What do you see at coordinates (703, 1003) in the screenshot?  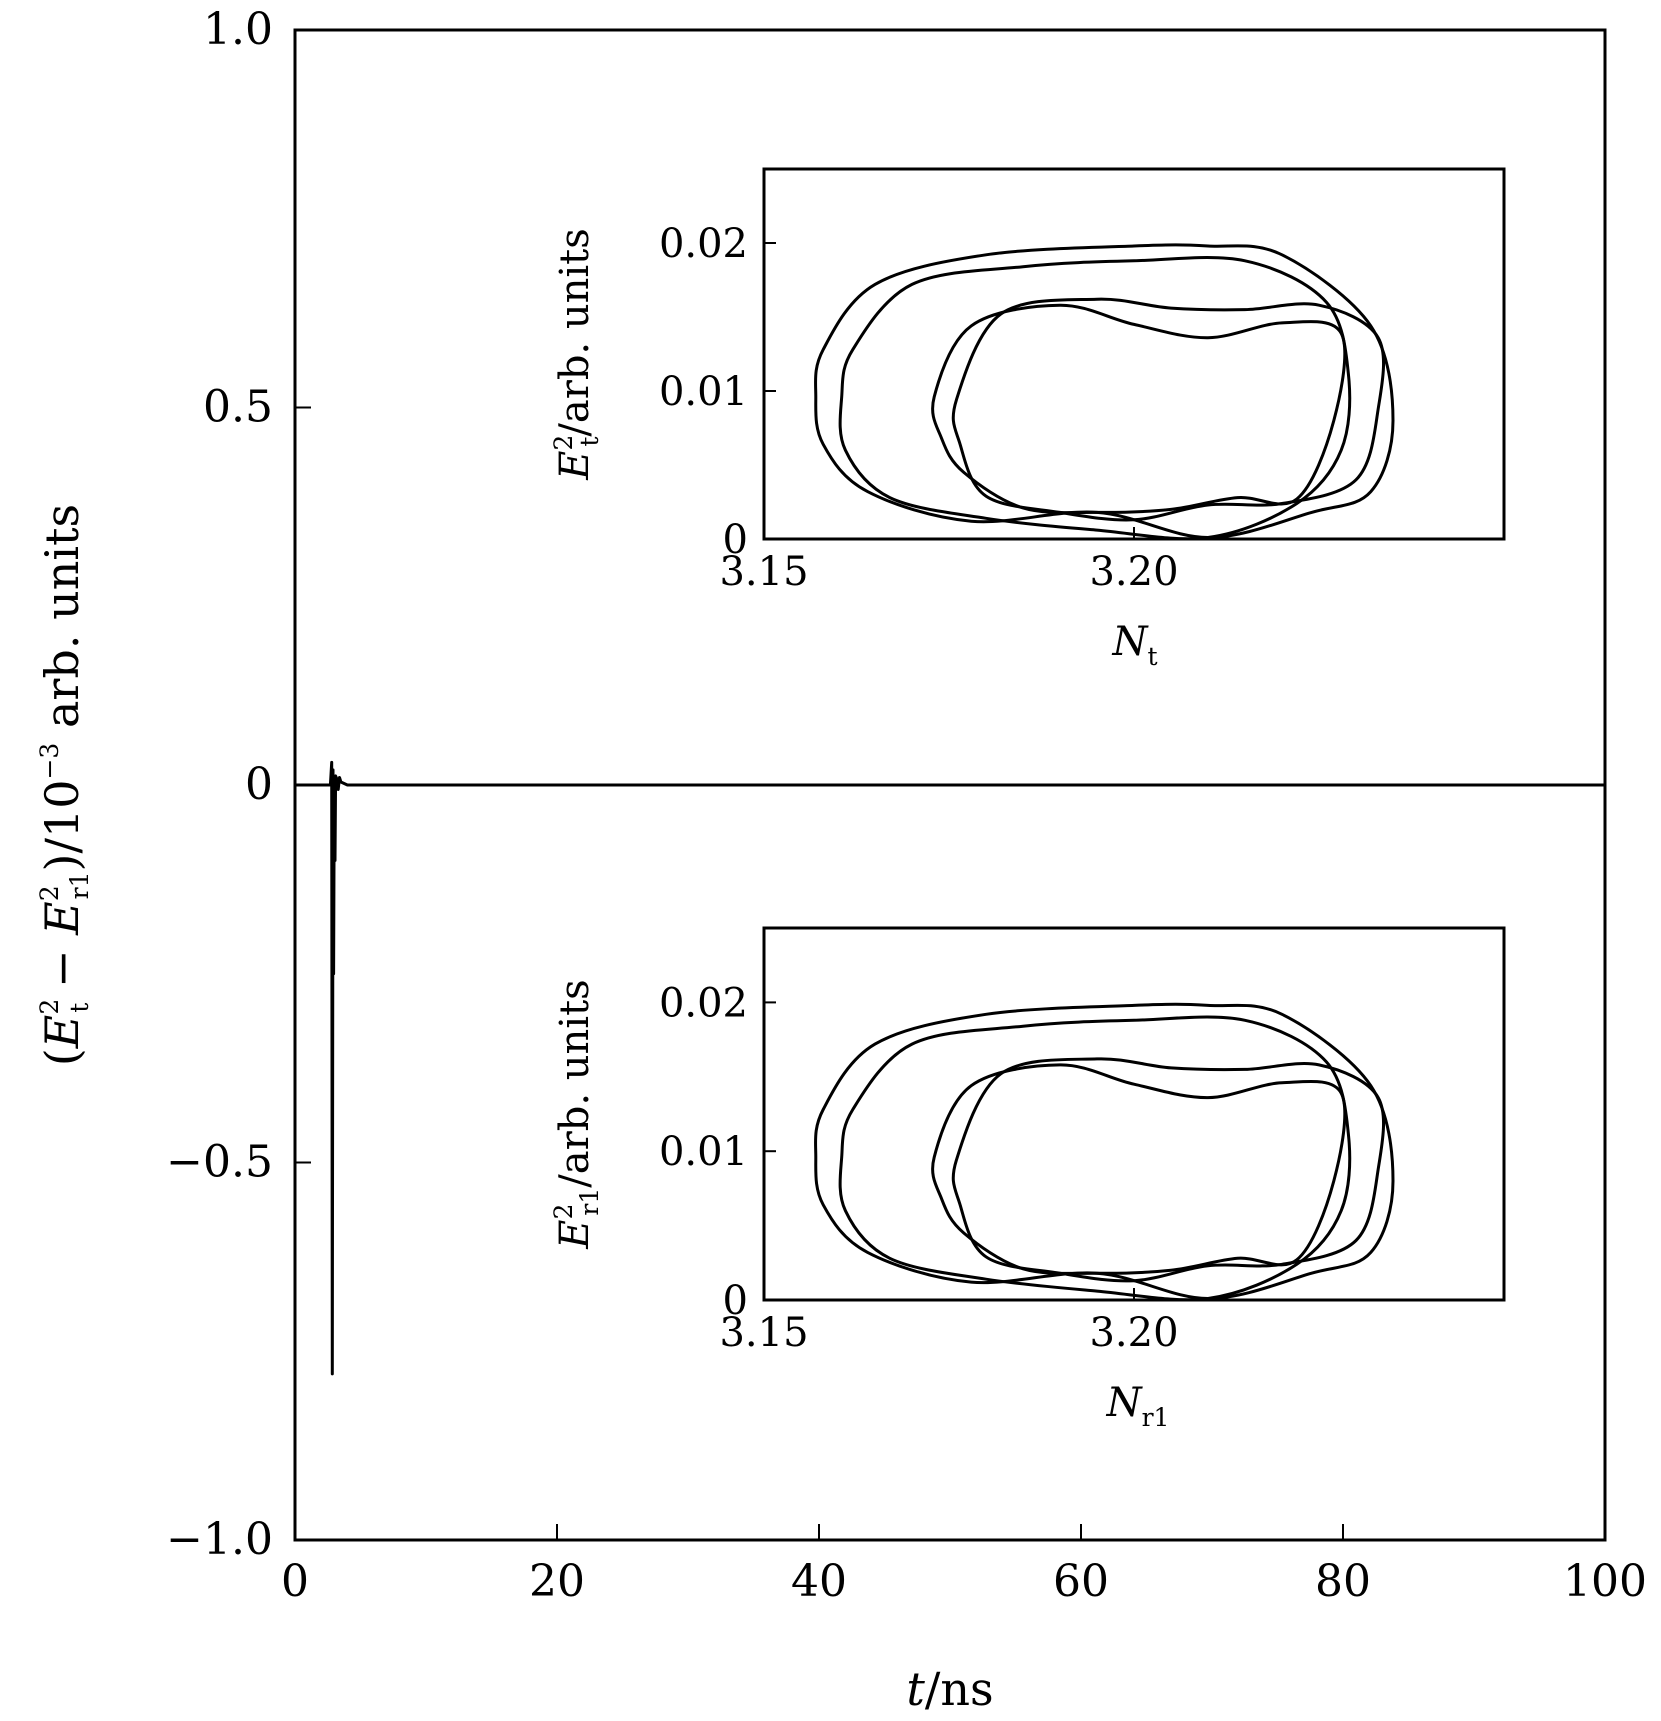 I see `inset-bottom-y-tick-label: 0.02` at bounding box center [703, 1003].